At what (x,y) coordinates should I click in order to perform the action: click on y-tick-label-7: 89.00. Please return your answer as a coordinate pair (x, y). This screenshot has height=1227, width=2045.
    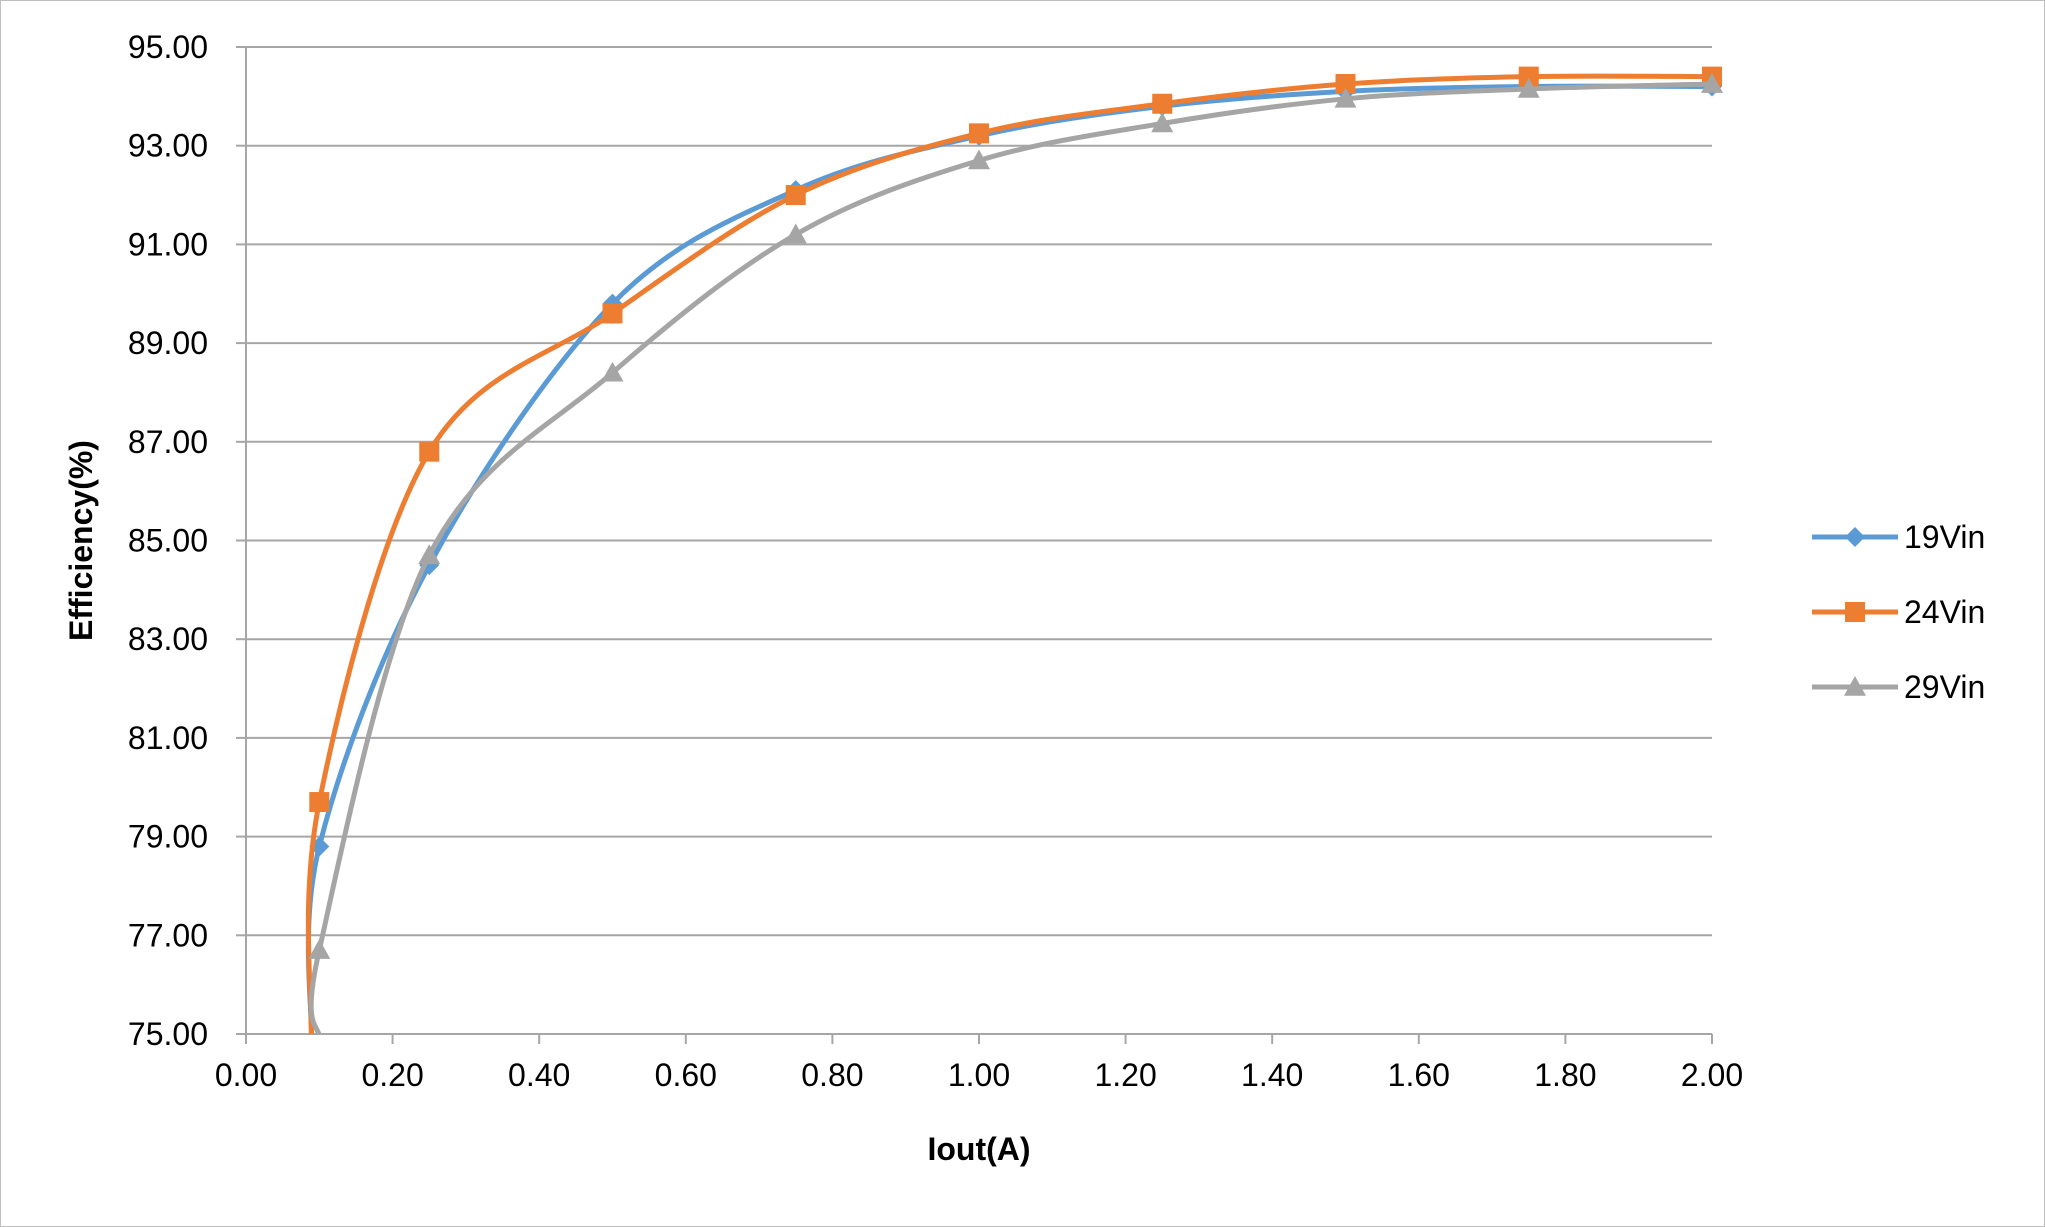
    Looking at the image, I should click on (168, 343).